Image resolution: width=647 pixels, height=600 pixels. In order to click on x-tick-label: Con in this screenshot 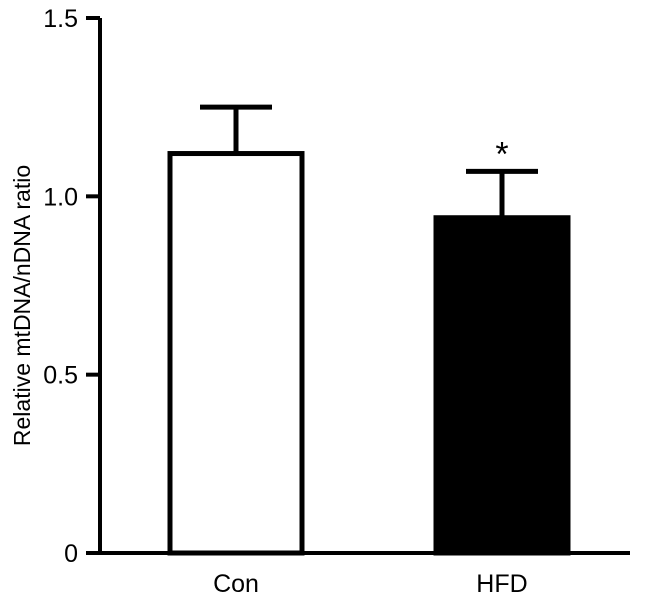, I will do `click(236, 584)`.